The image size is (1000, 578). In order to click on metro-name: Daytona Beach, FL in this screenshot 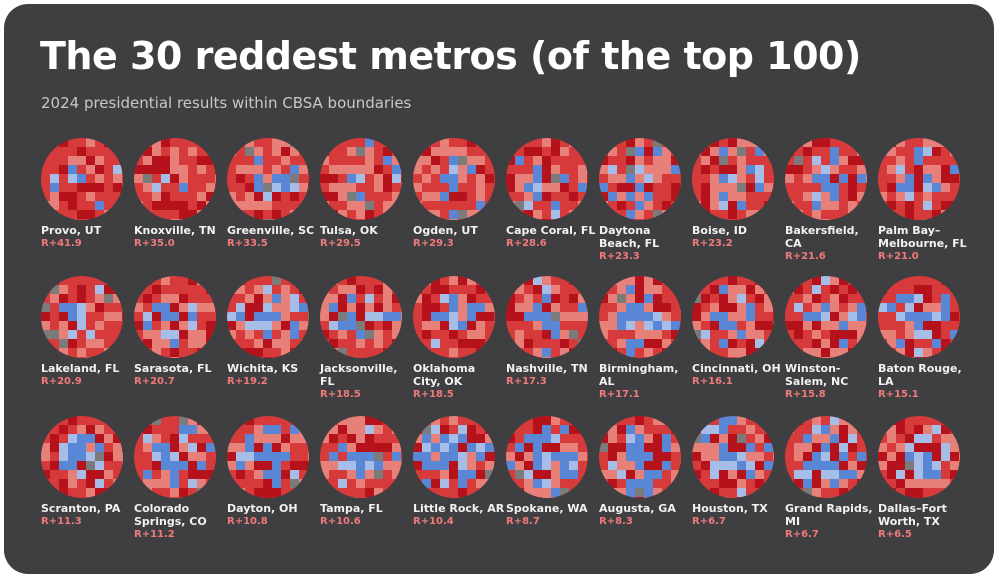, I will do `click(629, 237)`.